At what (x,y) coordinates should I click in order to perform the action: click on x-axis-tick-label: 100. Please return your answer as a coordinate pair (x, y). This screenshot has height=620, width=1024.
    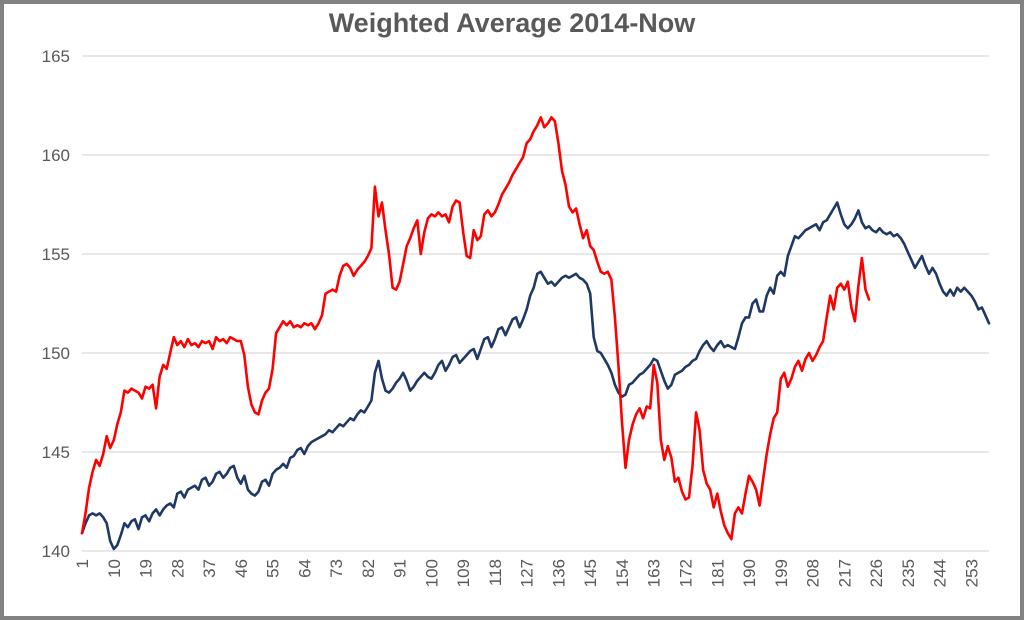
    Looking at the image, I should click on (431, 573).